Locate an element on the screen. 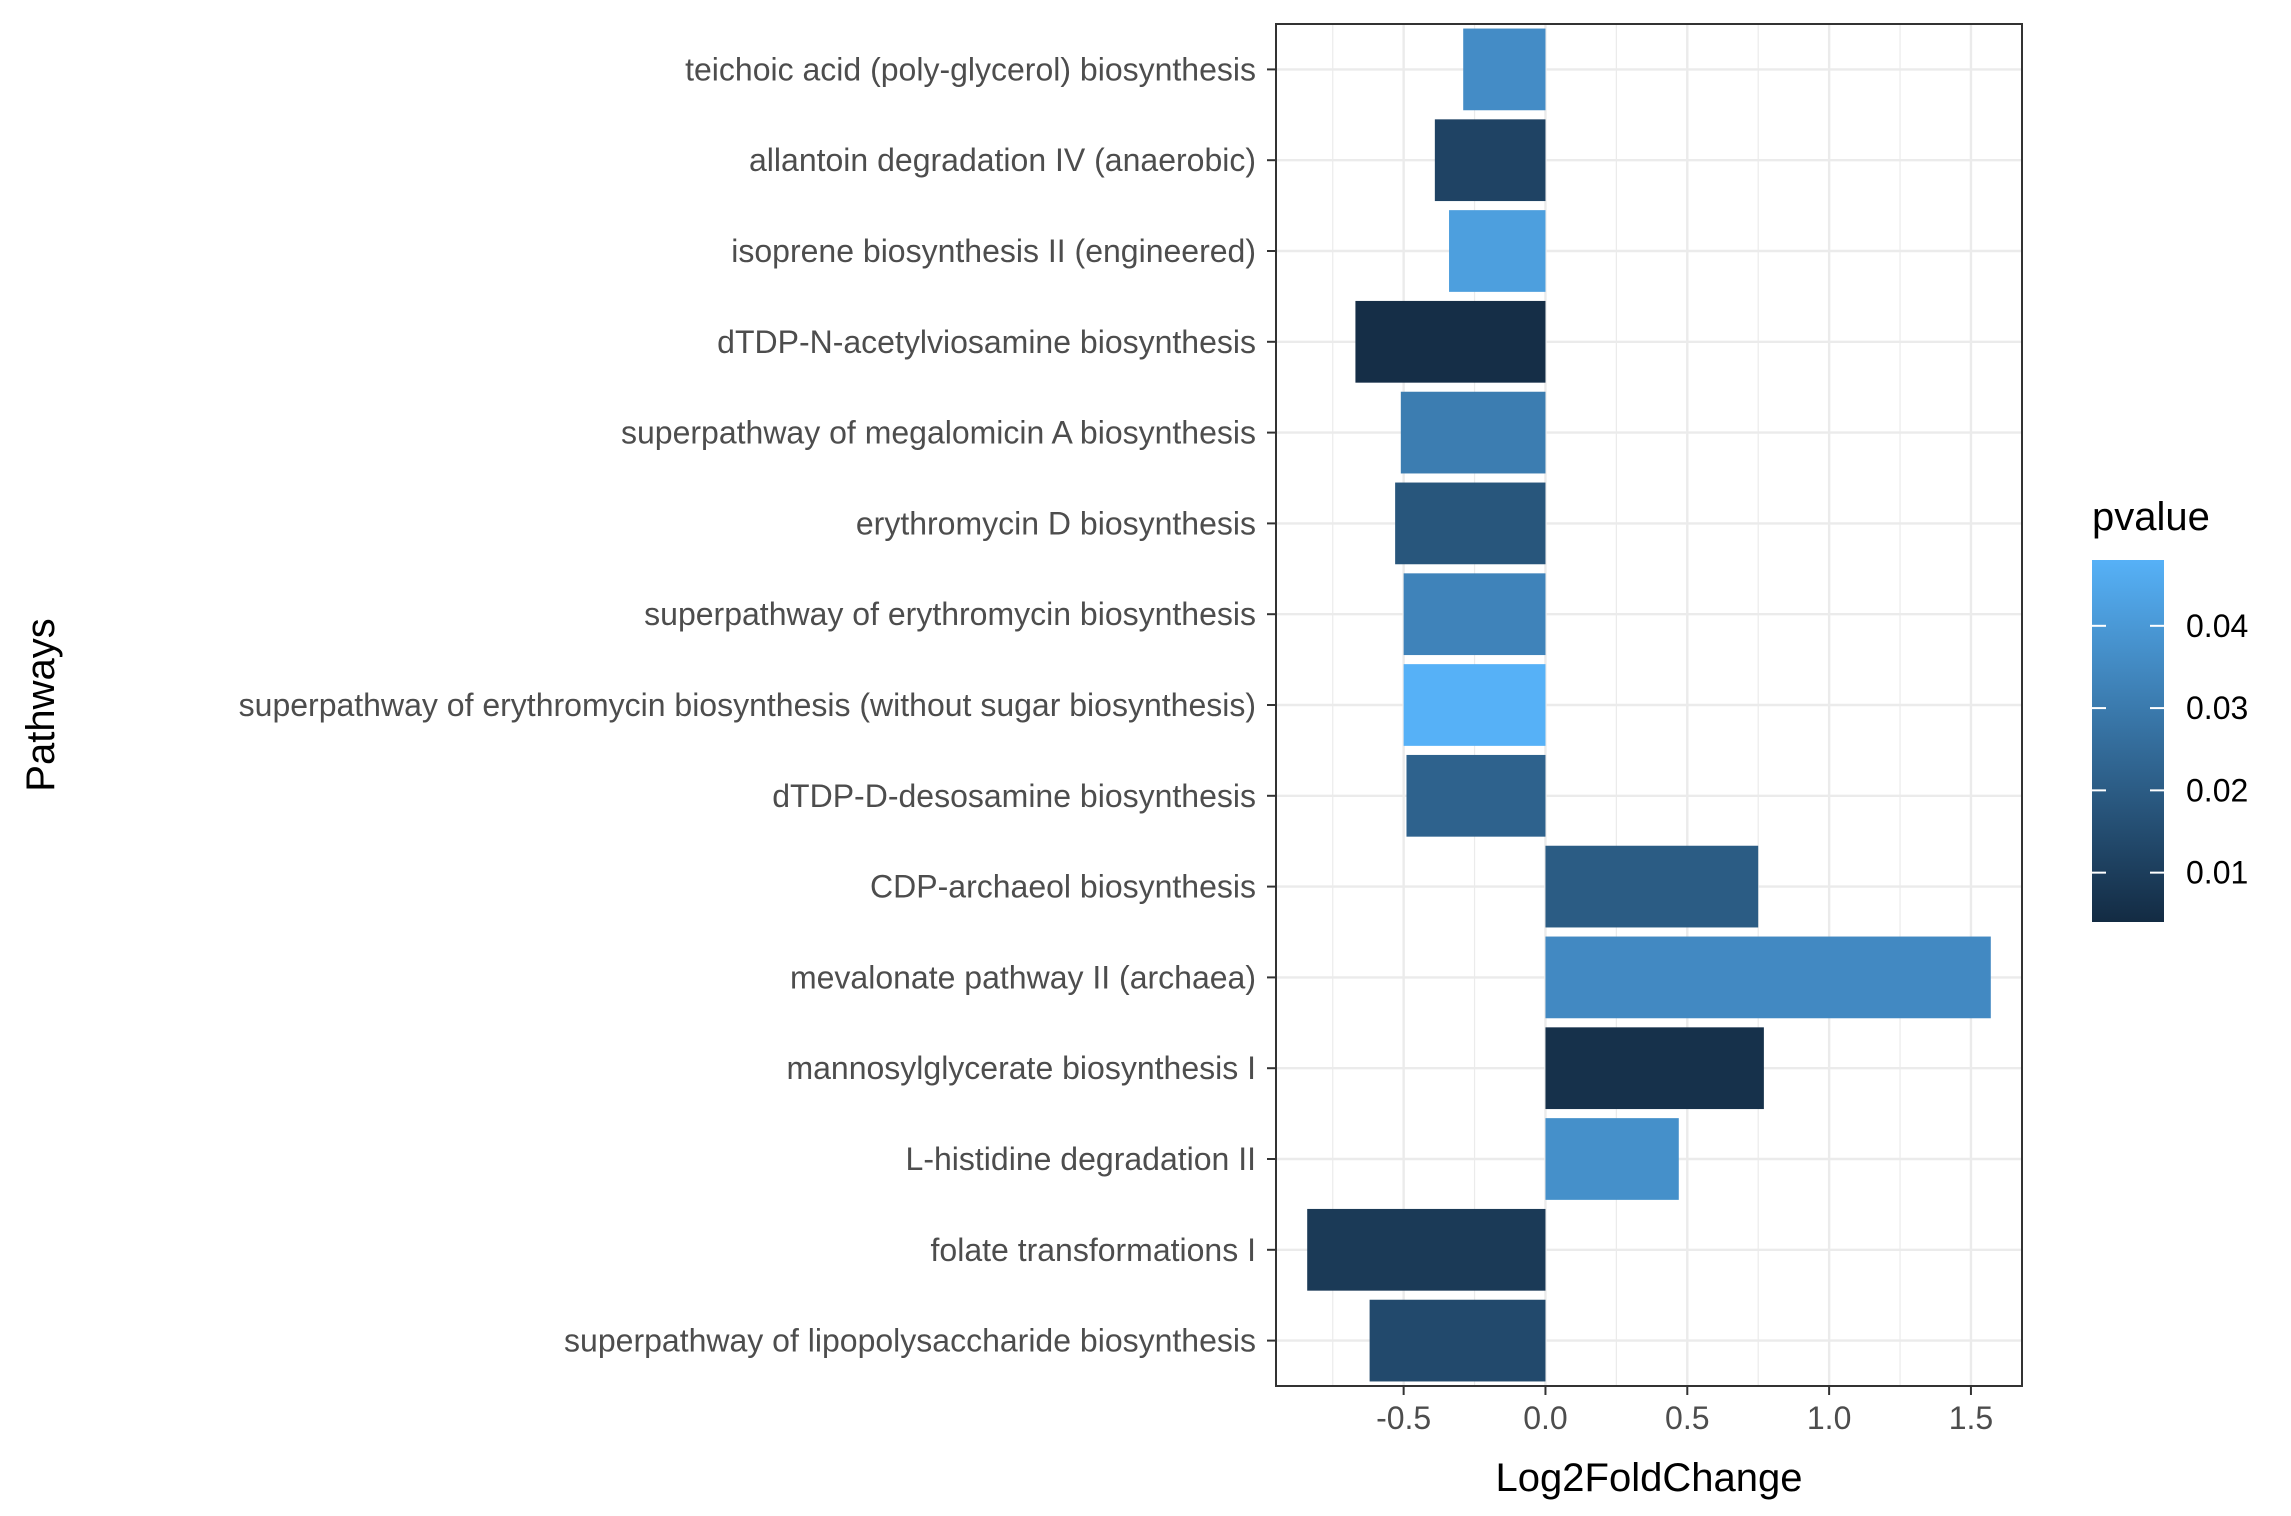  x-tick-label: 1.0 is located at coordinates (1829, 1418).